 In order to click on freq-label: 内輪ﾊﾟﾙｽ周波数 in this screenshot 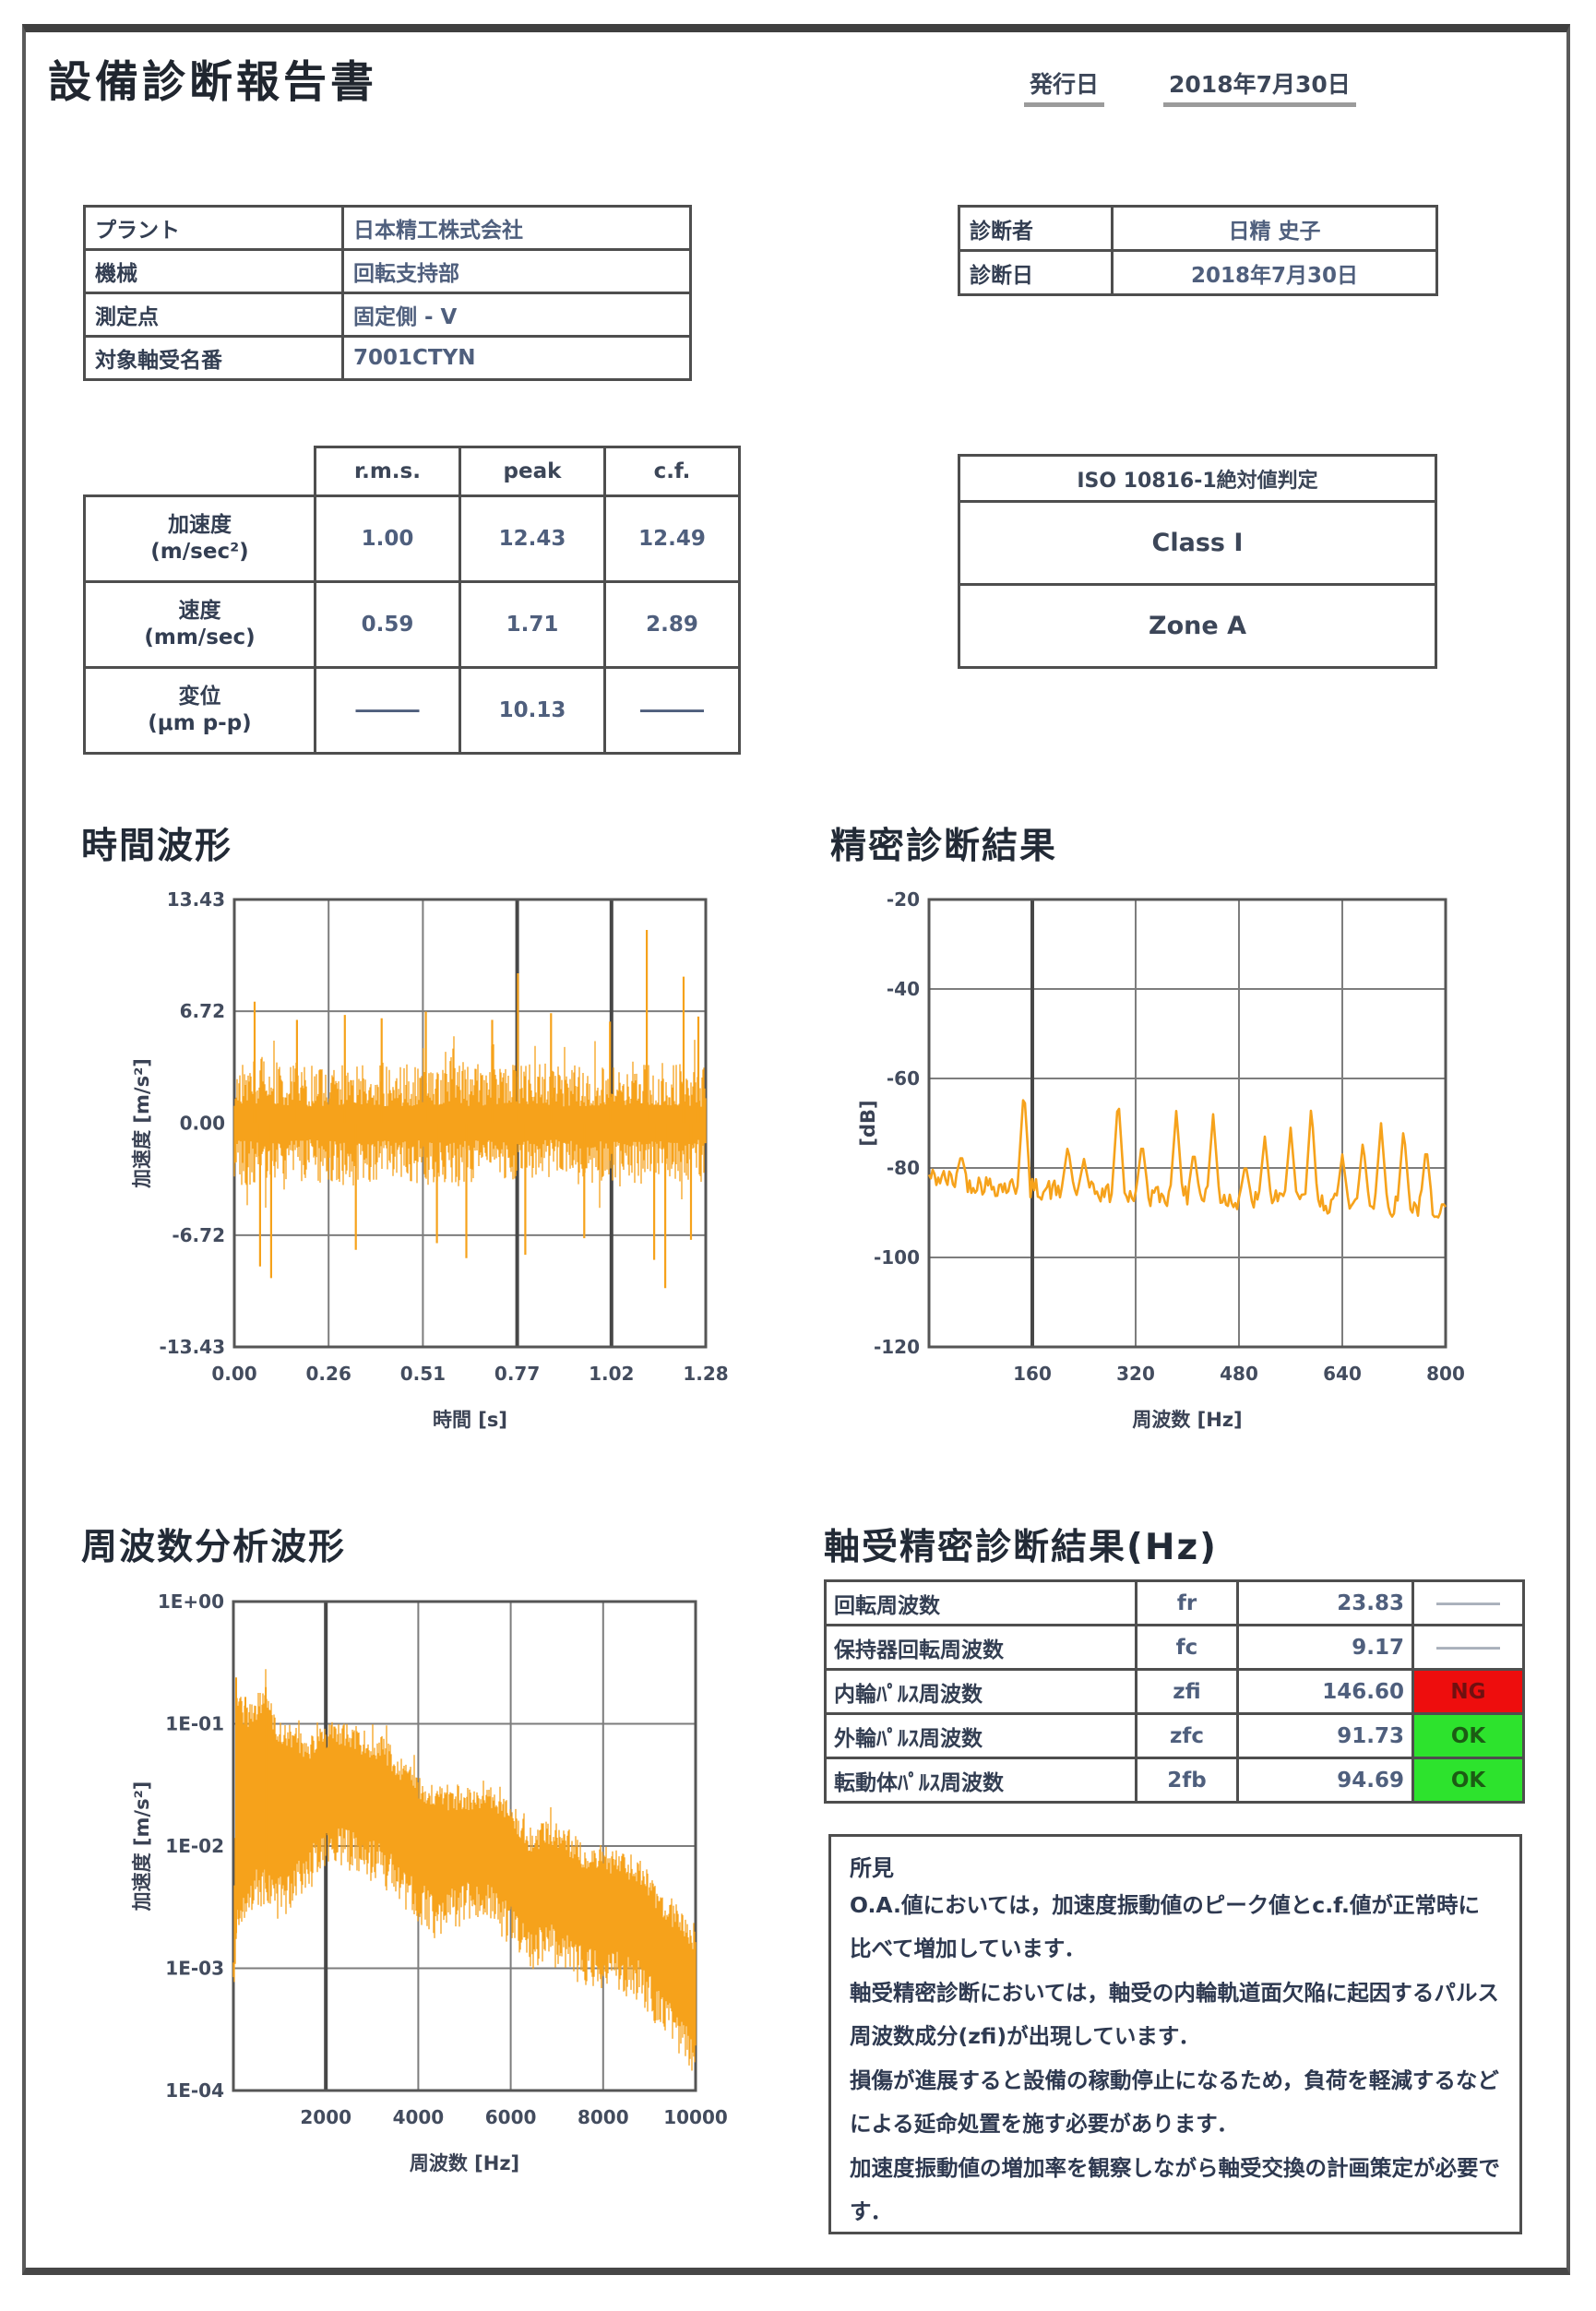, I will do `click(980, 1691)`.